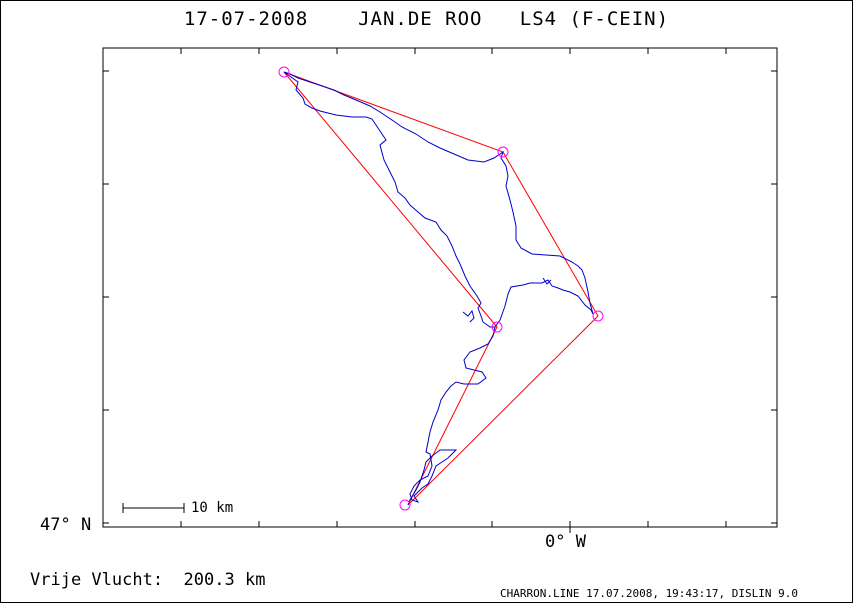 This screenshot has width=853, height=603. I want to click on flight-date: 17-07-2008, so click(246, 19).